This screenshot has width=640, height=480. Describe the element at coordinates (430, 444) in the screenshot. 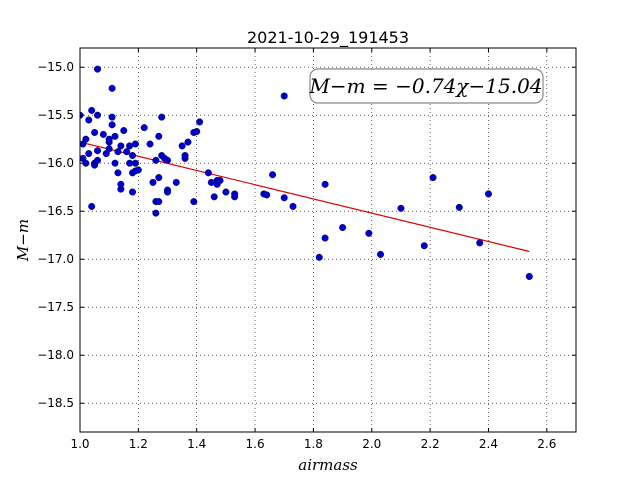

I see `x-tick-label: 2.2` at that location.